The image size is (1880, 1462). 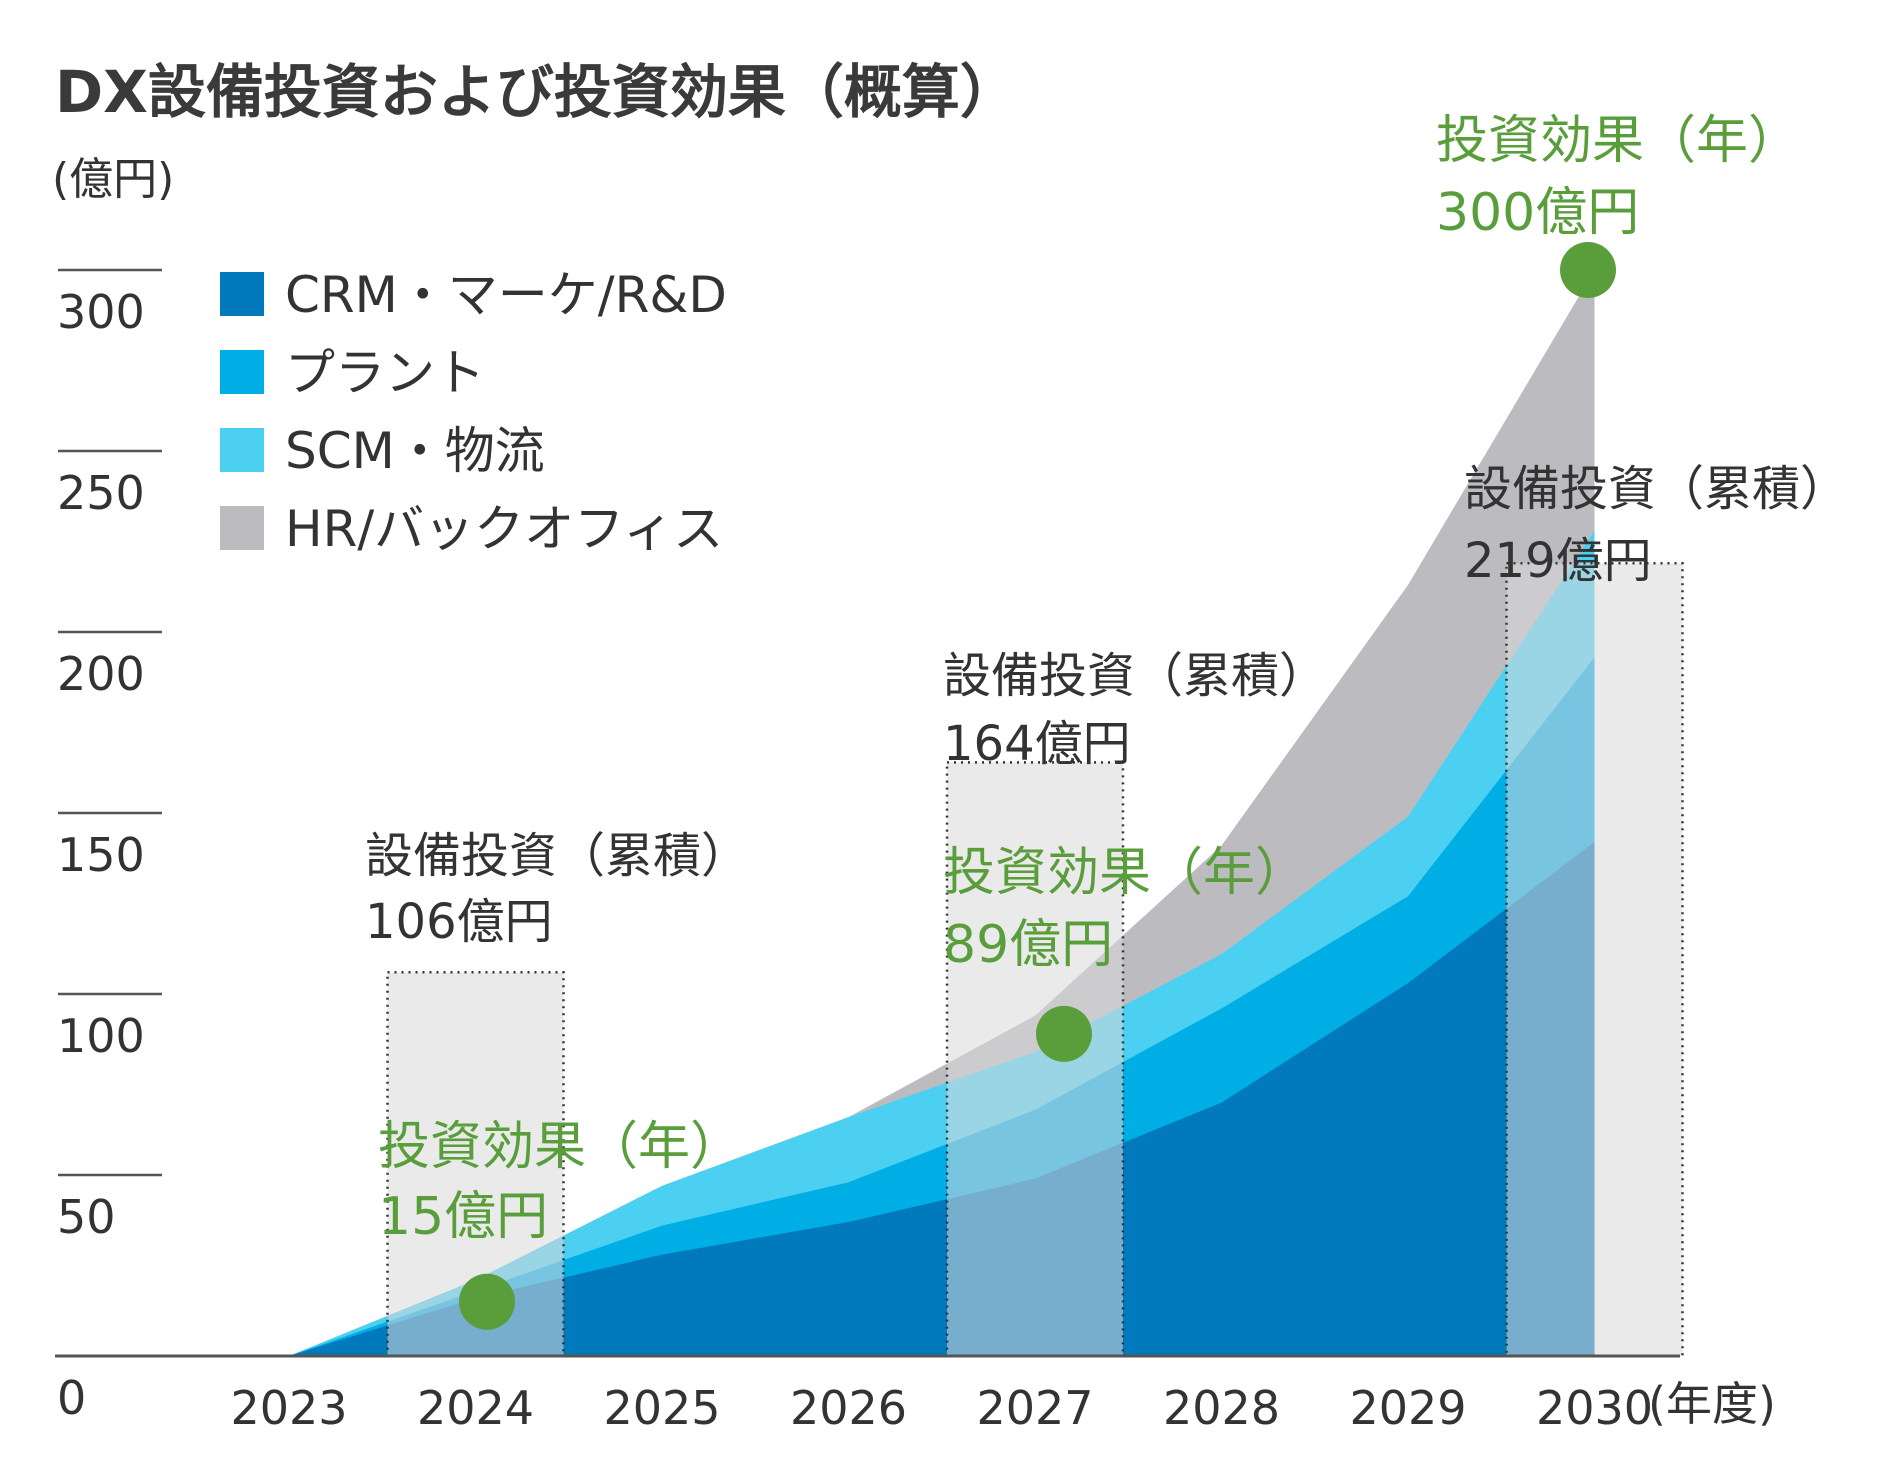 I want to click on investment-value-2024: 106億円, so click(x=459, y=922).